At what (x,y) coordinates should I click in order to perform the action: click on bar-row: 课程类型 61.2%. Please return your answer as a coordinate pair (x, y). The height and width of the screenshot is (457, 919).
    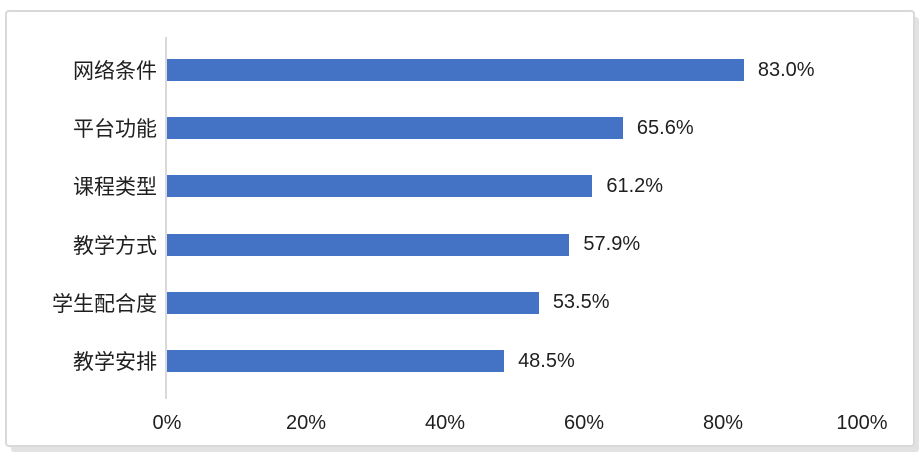
    Looking at the image, I should click on (460, 186).